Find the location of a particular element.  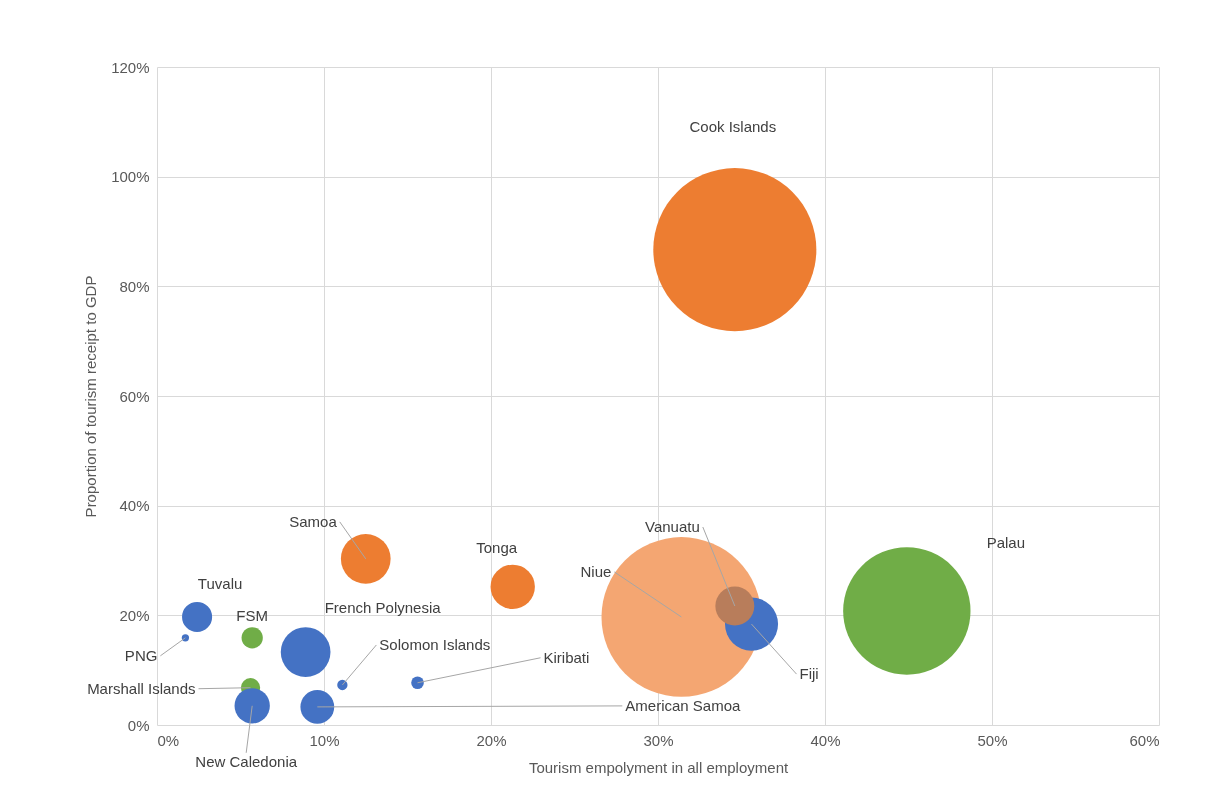

x-tick-label: 20% is located at coordinates (491, 740).